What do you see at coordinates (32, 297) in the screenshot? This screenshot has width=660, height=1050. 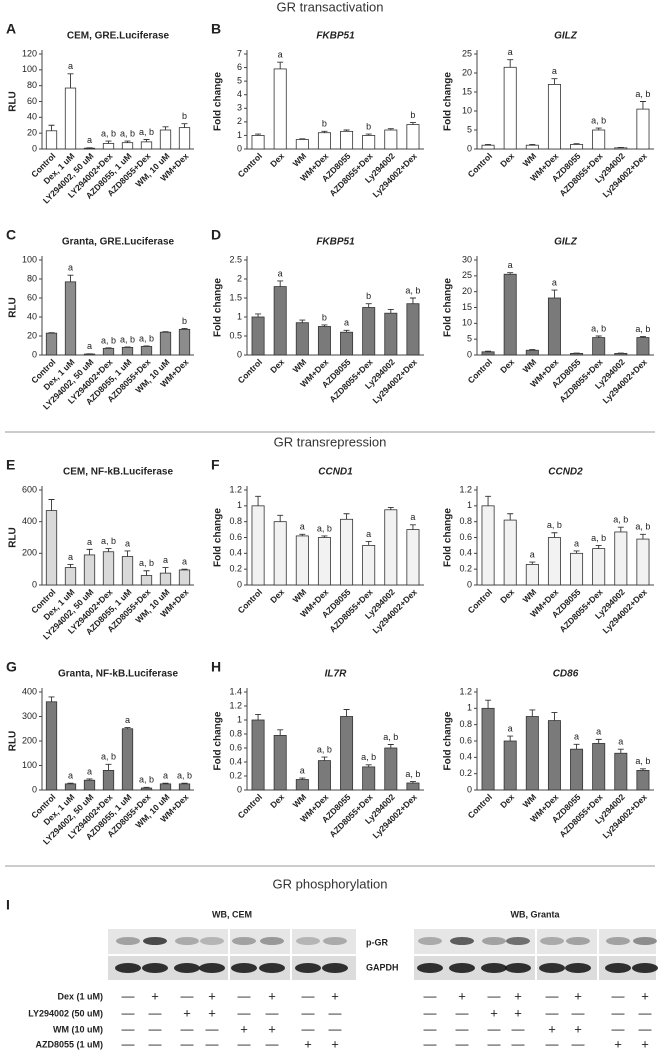 I see `y-tick-label: 60` at bounding box center [32, 297].